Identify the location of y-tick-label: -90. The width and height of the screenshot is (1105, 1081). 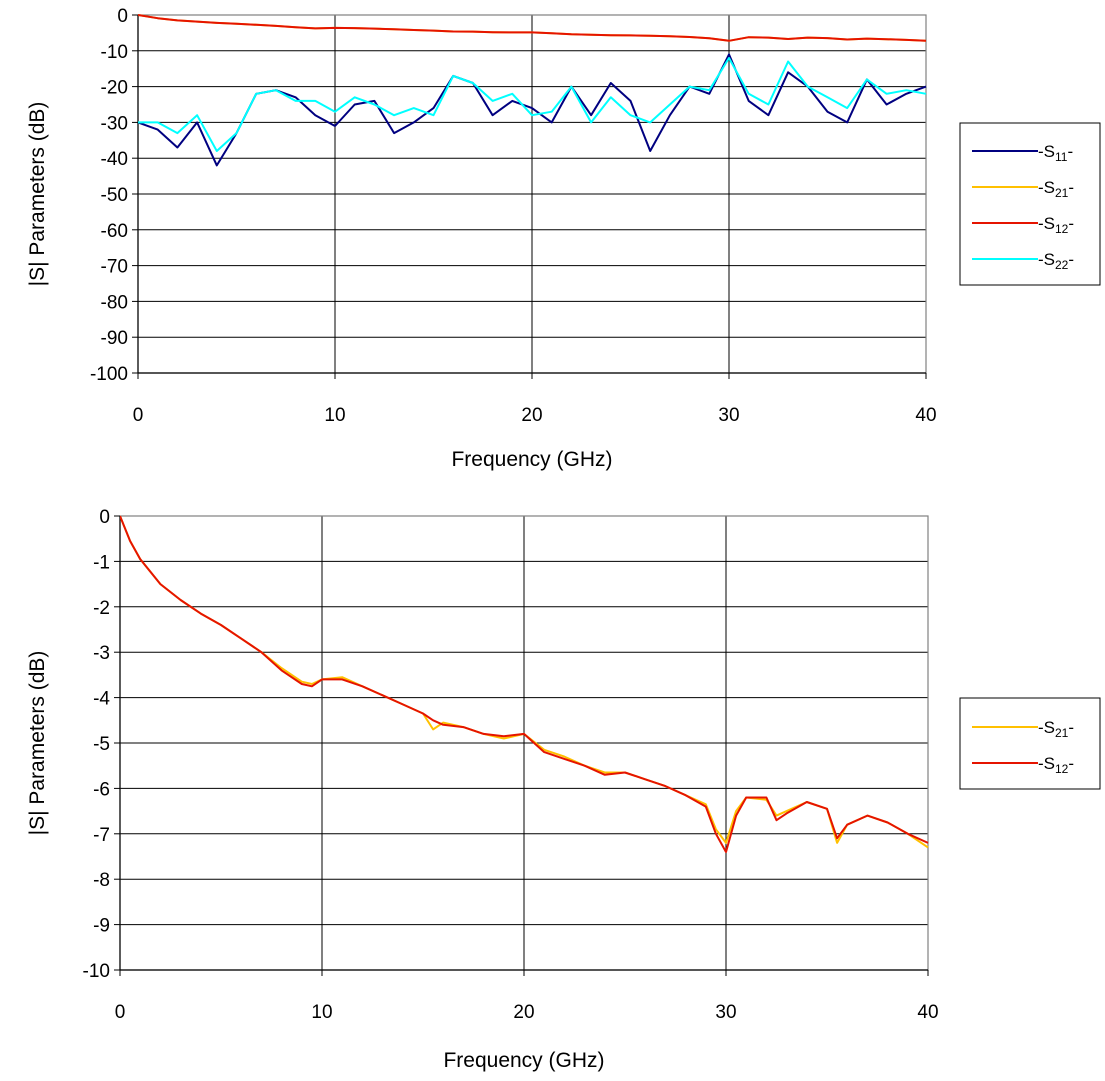
(114, 338).